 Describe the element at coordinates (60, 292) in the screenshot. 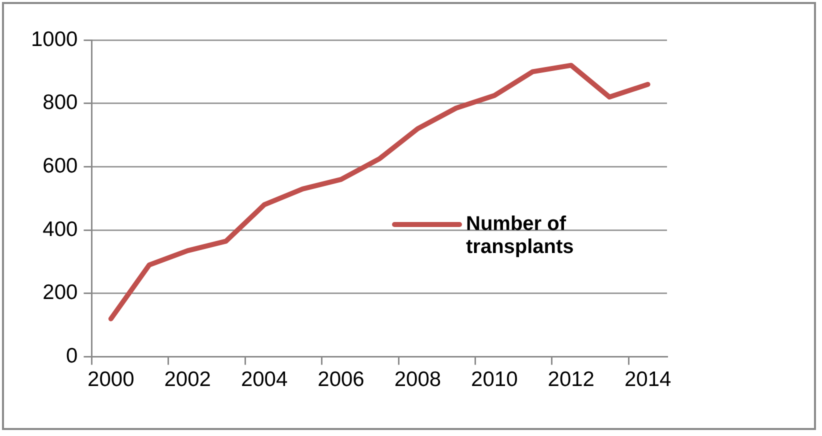

I see `y-tick-label: 200` at that location.